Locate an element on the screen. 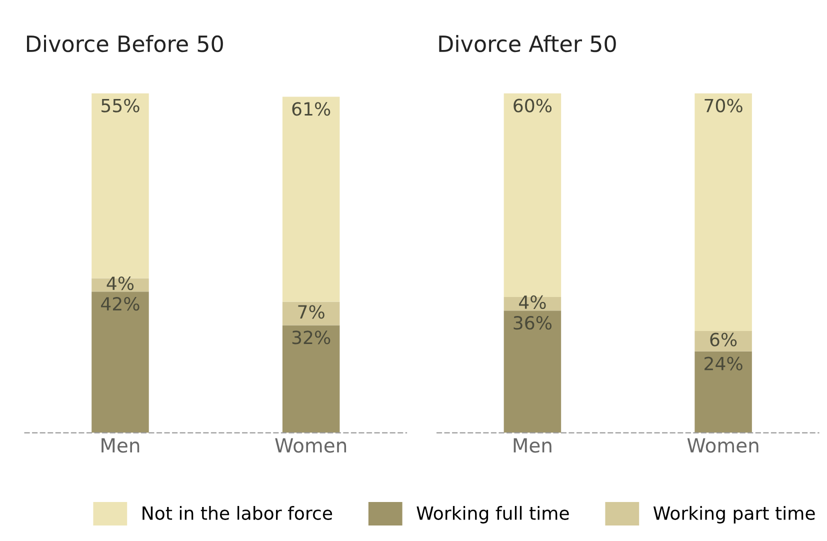 Image resolution: width=827 pixels, height=541 pixels. data-label: 7% is located at coordinates (311, 312).